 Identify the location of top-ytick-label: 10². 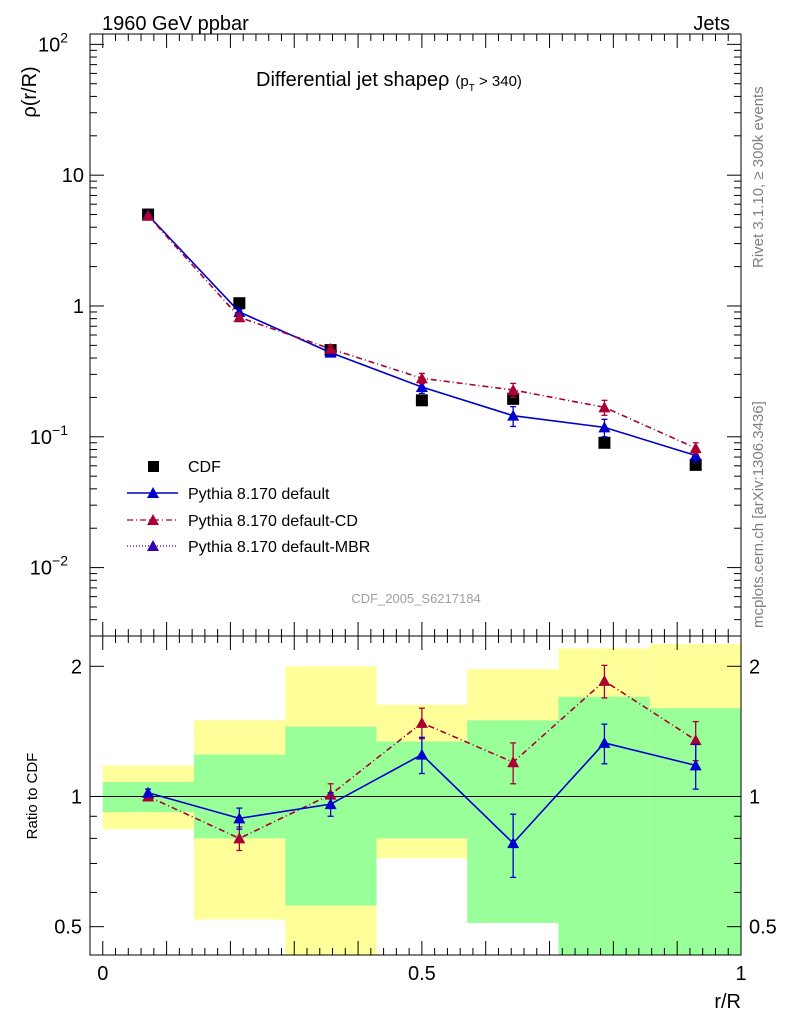
(53, 42).